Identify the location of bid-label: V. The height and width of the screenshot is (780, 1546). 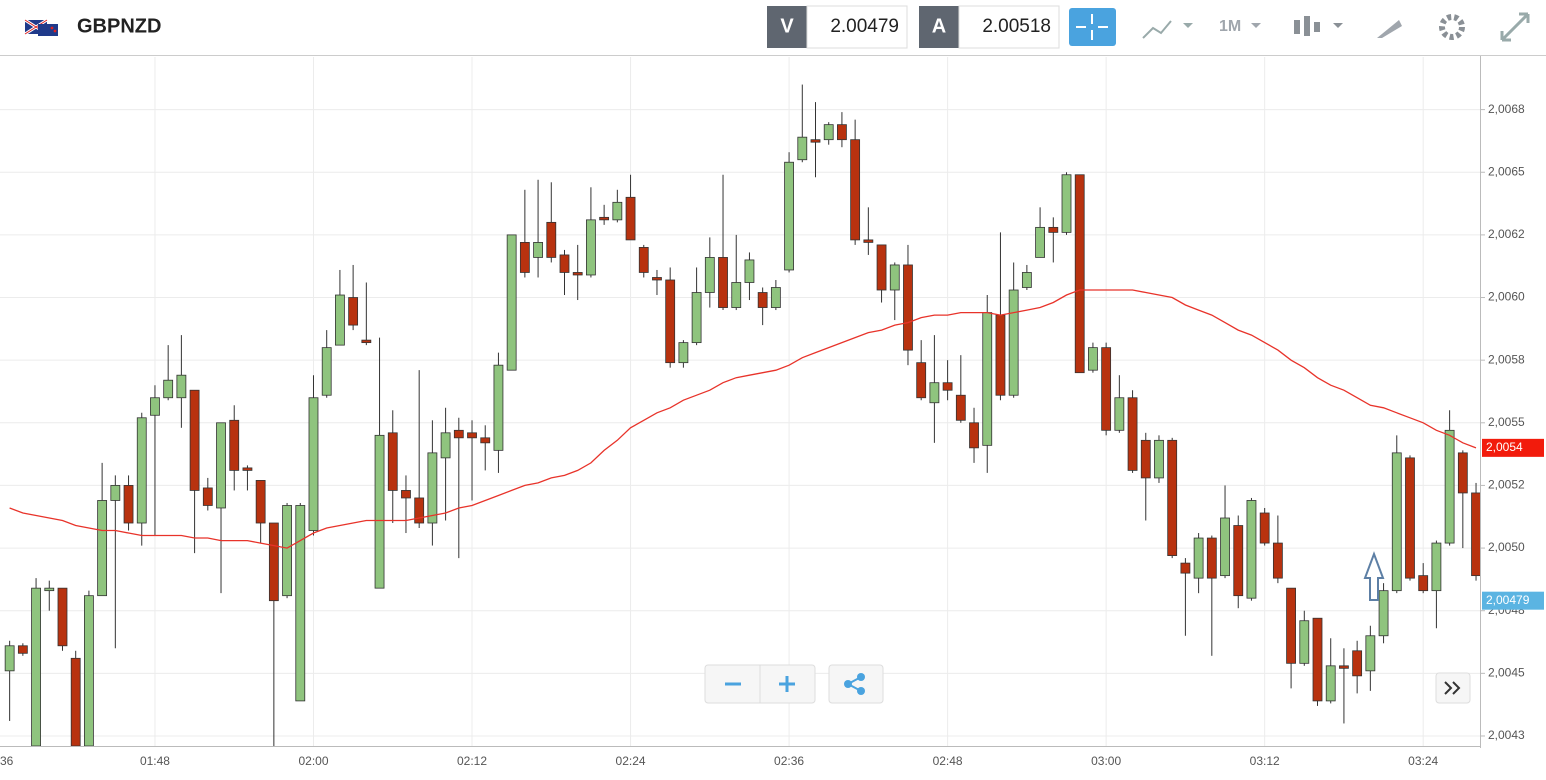
(787, 26).